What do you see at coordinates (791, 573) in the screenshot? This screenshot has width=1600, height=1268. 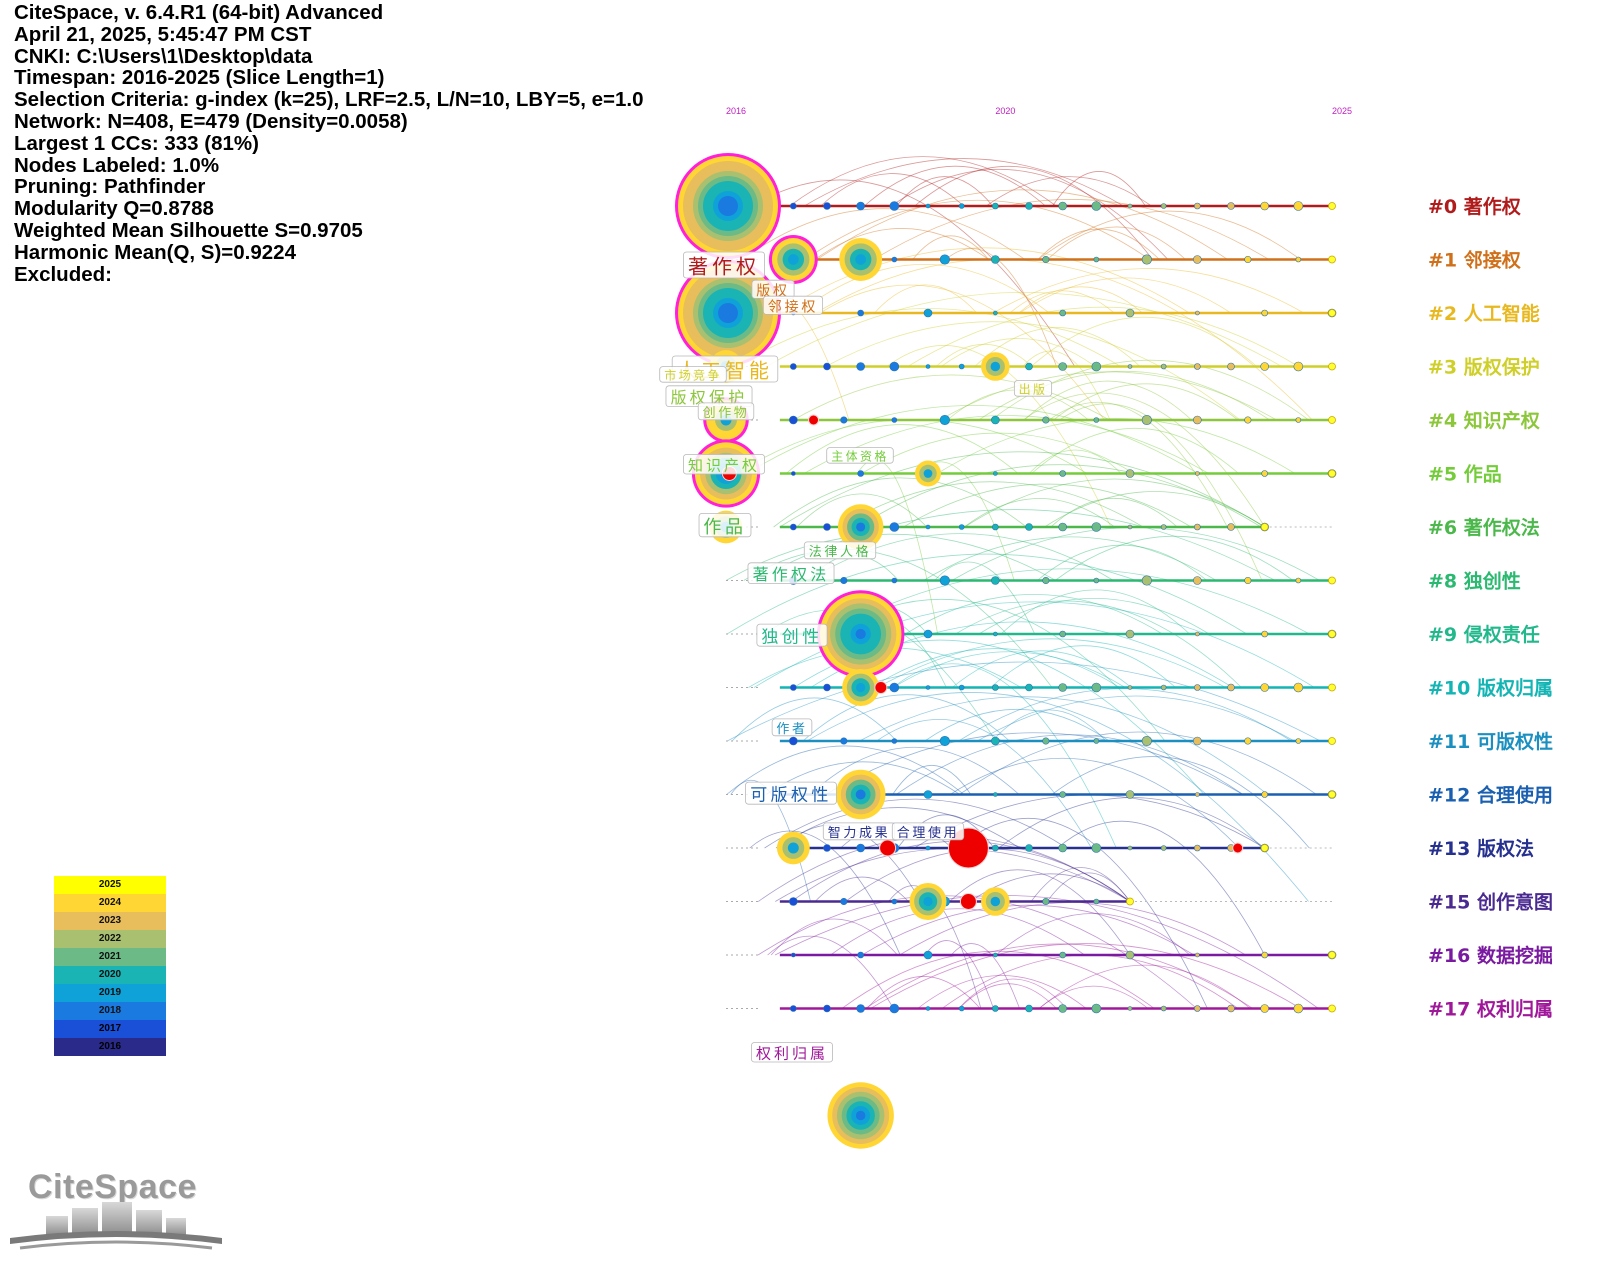 I see `node-label: 著作权法` at bounding box center [791, 573].